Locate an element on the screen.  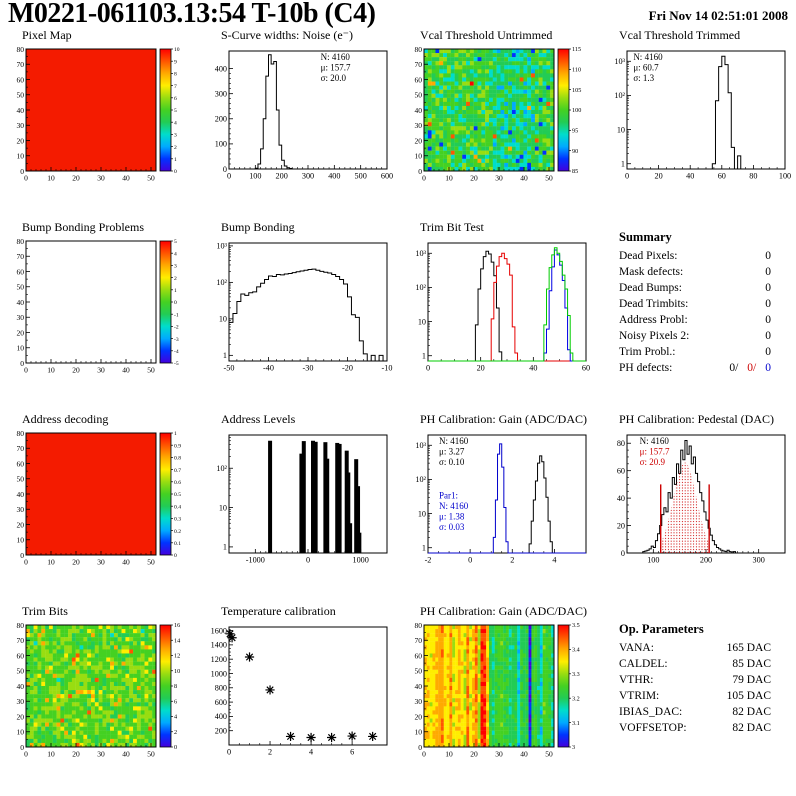
svg-text: σ: 20.0 is located at coordinates (334, 78).